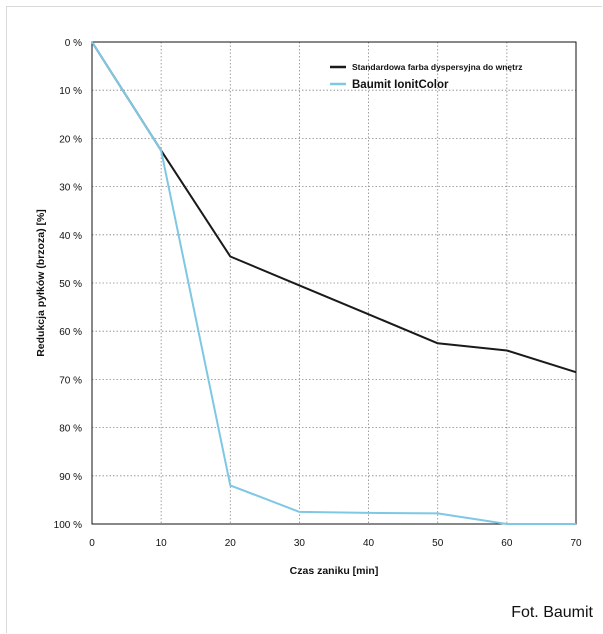 This screenshot has height=634, width=603. What do you see at coordinates (70, 139) in the screenshot?
I see `y-tick-label: 20 %` at bounding box center [70, 139].